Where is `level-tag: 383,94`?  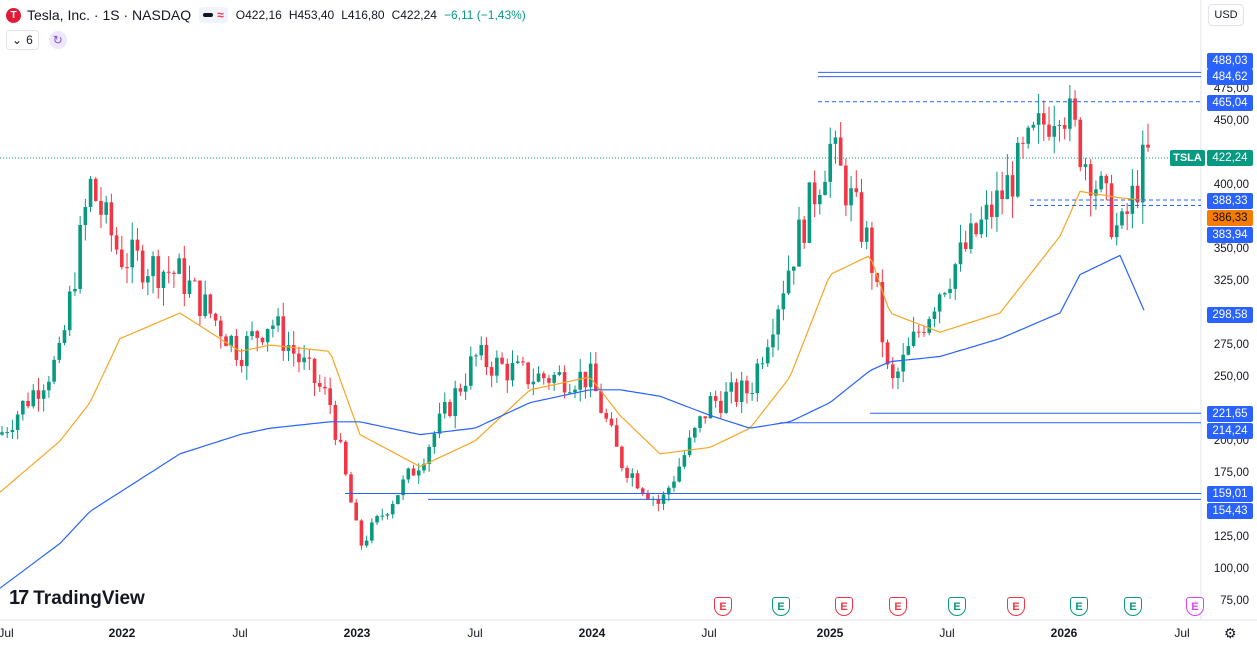
level-tag: 383,94 is located at coordinates (1230, 235).